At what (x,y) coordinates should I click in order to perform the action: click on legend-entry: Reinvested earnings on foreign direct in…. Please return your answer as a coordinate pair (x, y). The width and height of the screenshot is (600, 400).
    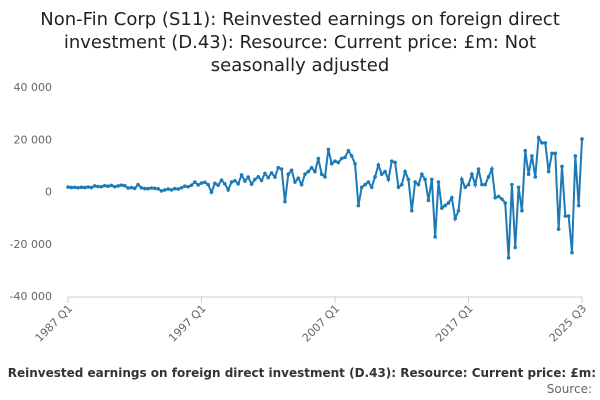
    Looking at the image, I should click on (301, 373).